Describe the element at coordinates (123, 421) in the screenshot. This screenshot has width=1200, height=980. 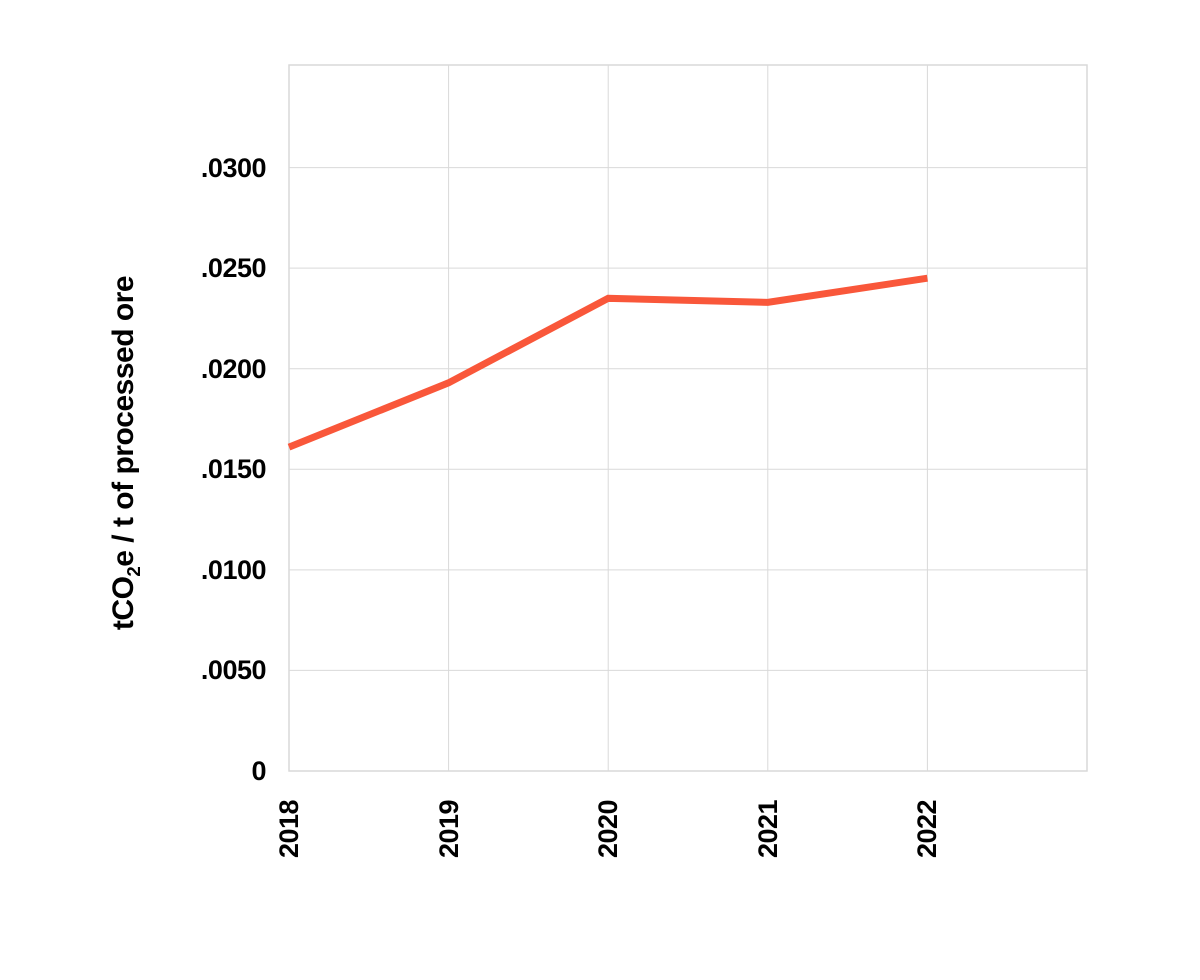
I see `y-axis-title-post: e / t of processed ore` at that location.